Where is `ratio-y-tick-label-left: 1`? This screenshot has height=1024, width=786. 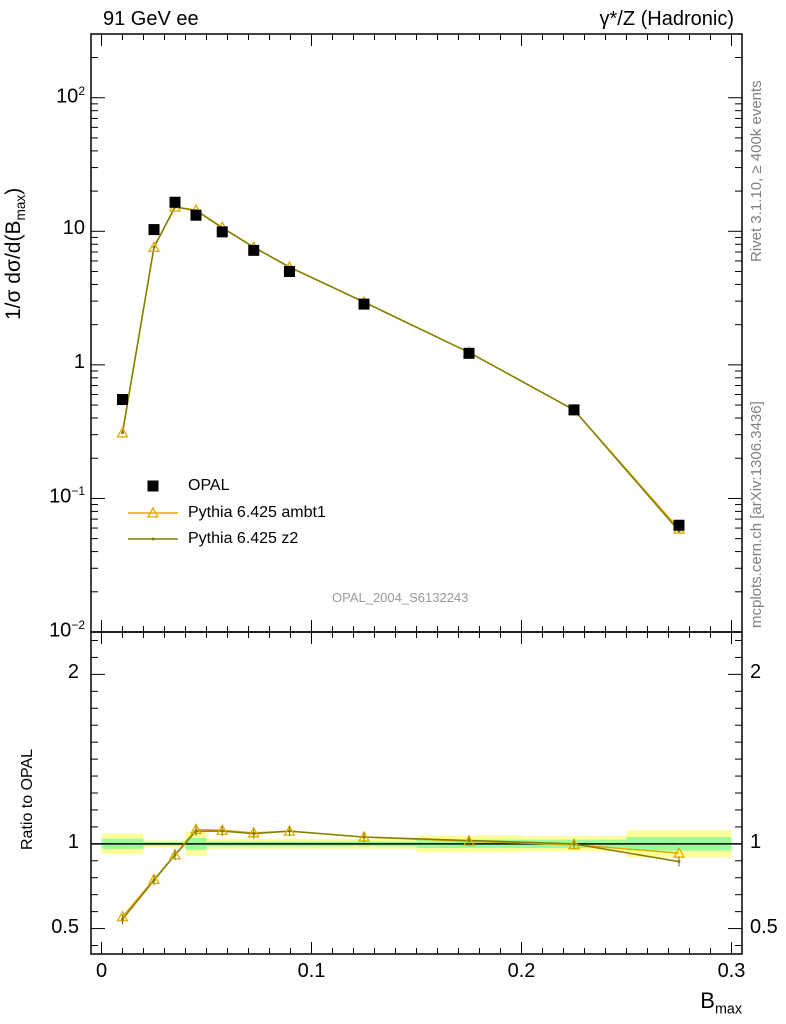
ratio-y-tick-label-left: 1 is located at coordinates (73, 841).